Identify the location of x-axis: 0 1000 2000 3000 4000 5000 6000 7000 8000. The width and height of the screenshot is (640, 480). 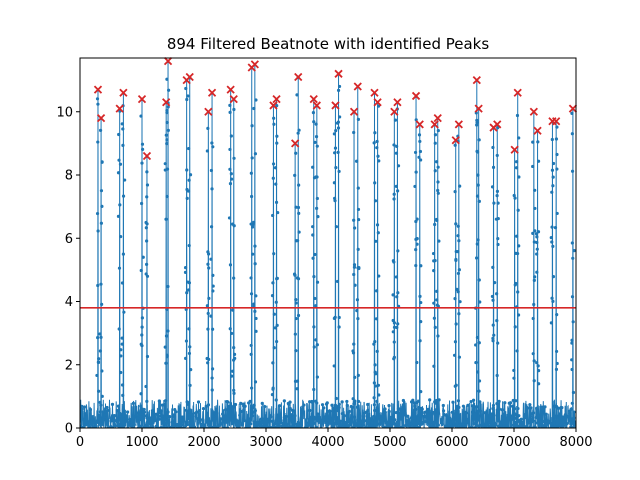
(334, 439).